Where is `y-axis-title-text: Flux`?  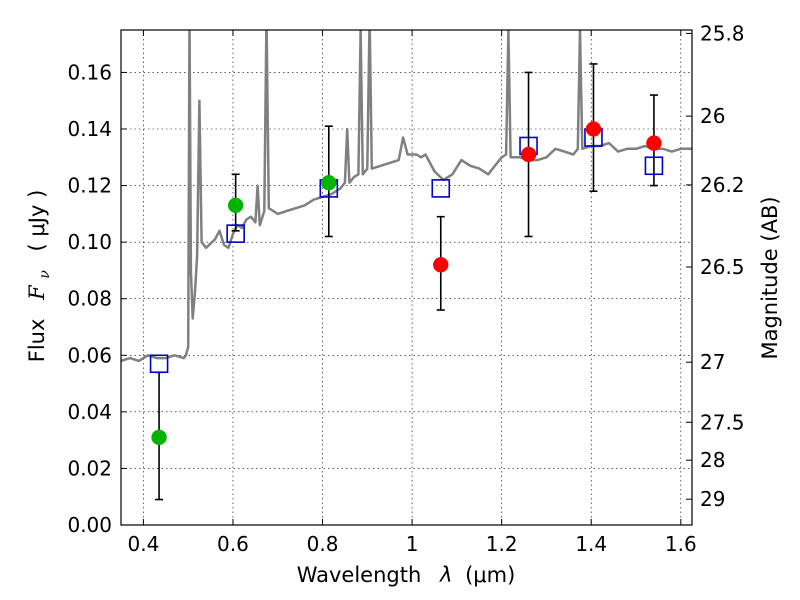 y-axis-title-text: Flux is located at coordinates (37, 341).